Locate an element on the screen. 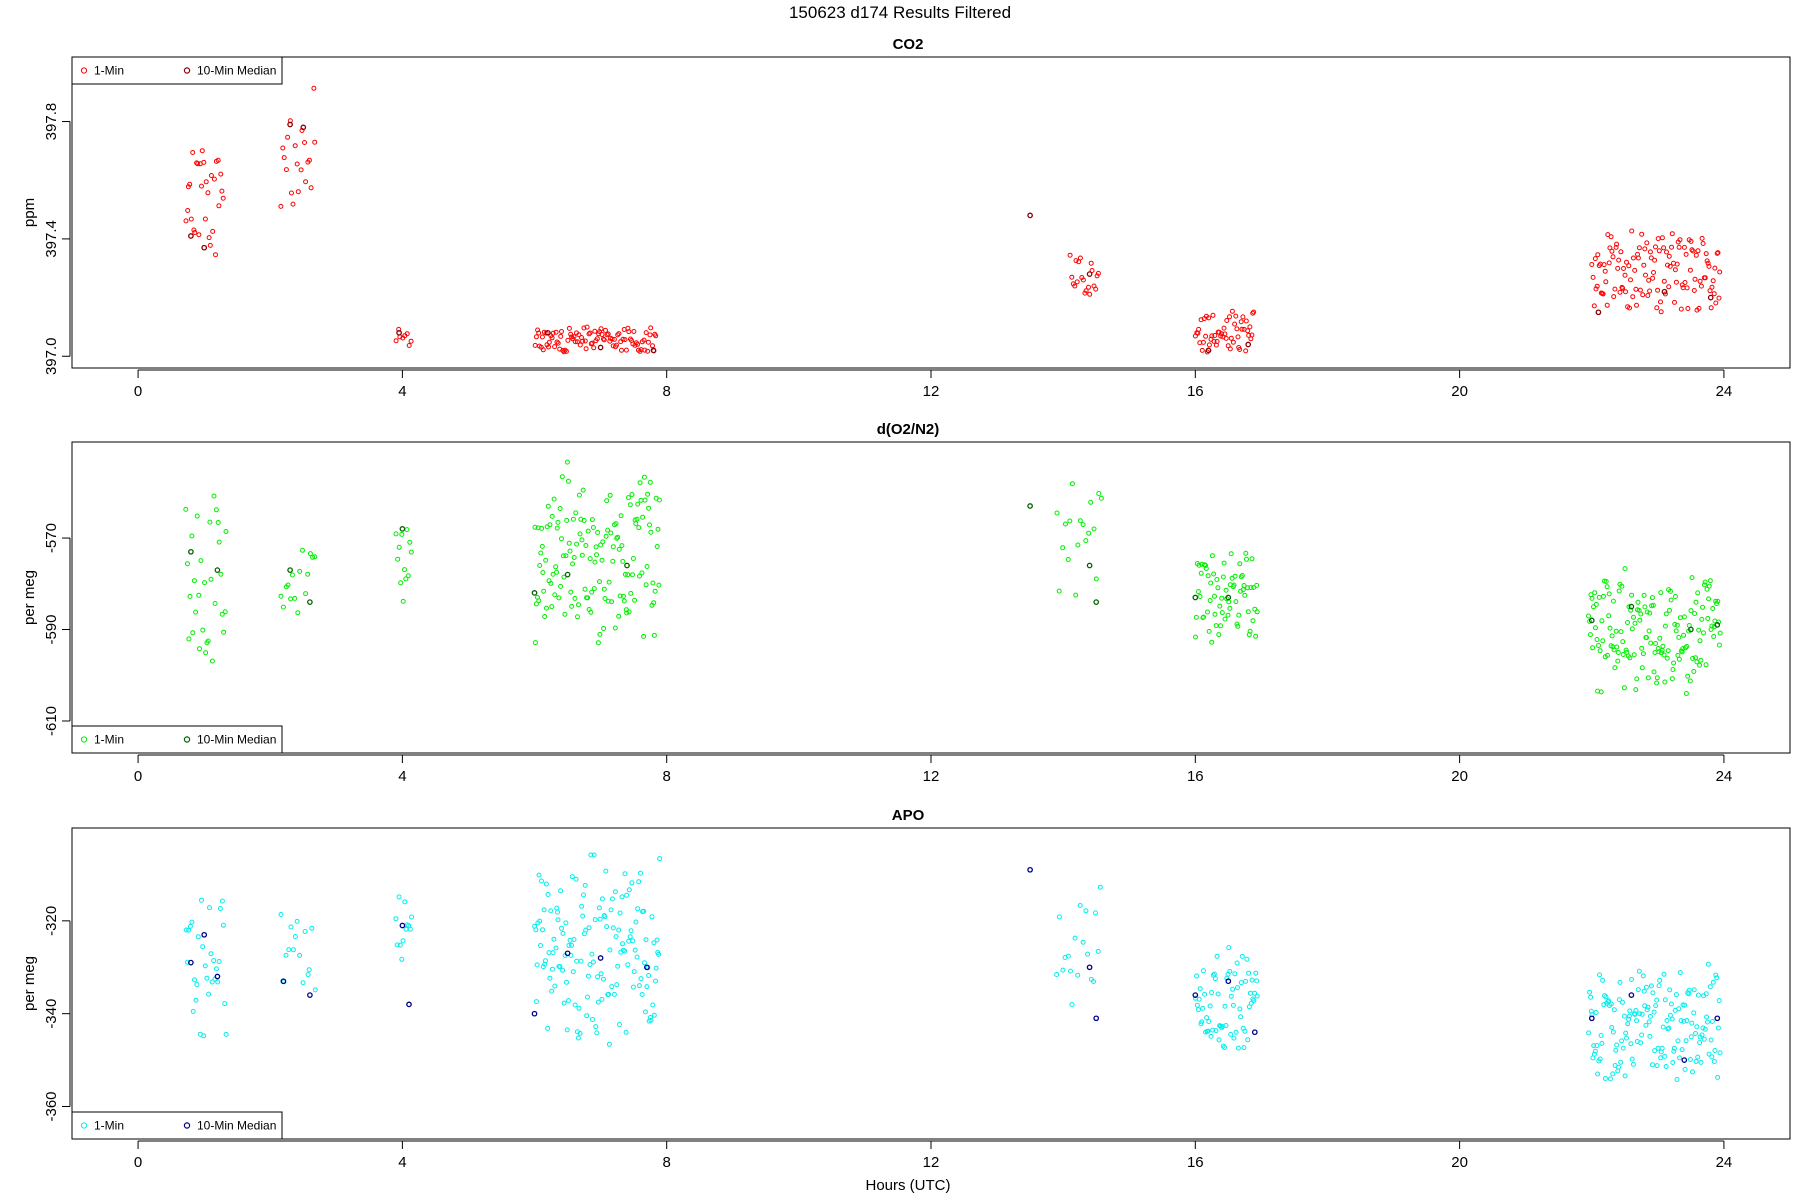 The width and height of the screenshot is (1800, 1200). x-tick-label: 12 is located at coordinates (931, 1162).